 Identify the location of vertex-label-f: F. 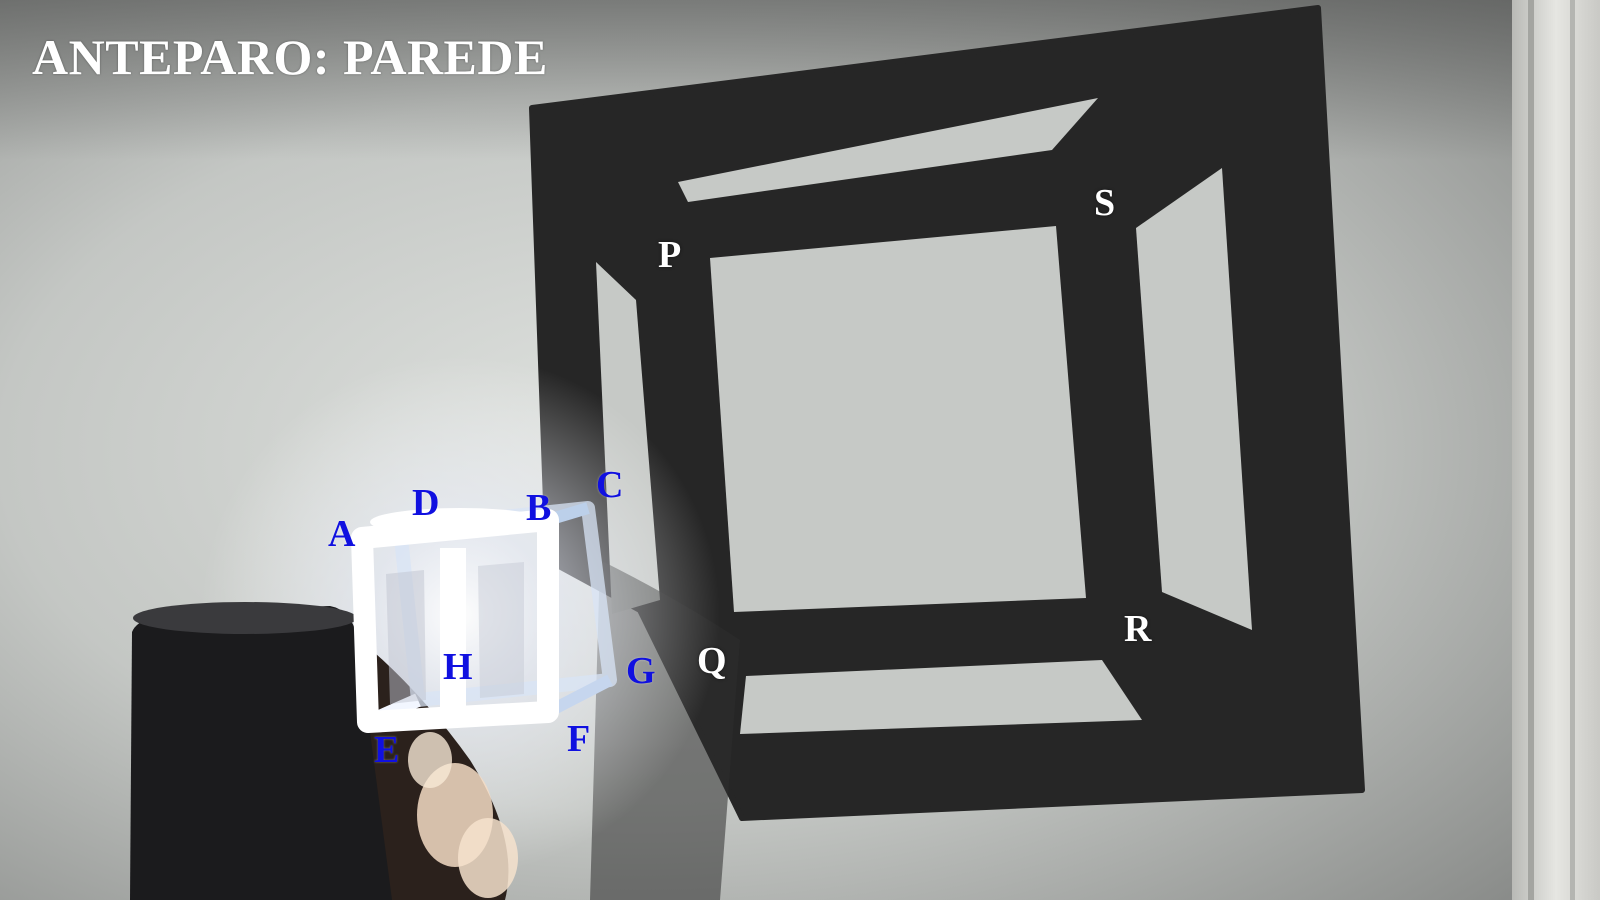
(579, 739).